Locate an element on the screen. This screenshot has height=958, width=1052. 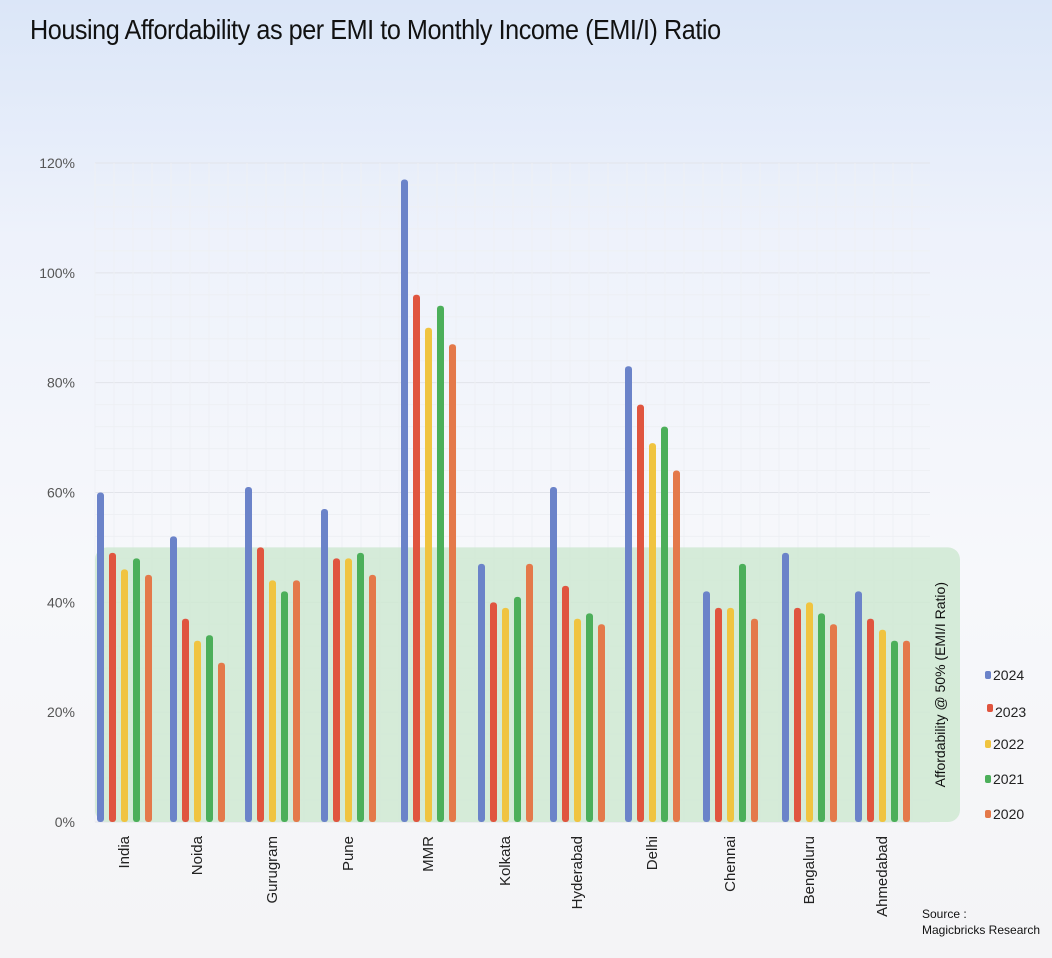
bar-2021-india is located at coordinates (136, 690).